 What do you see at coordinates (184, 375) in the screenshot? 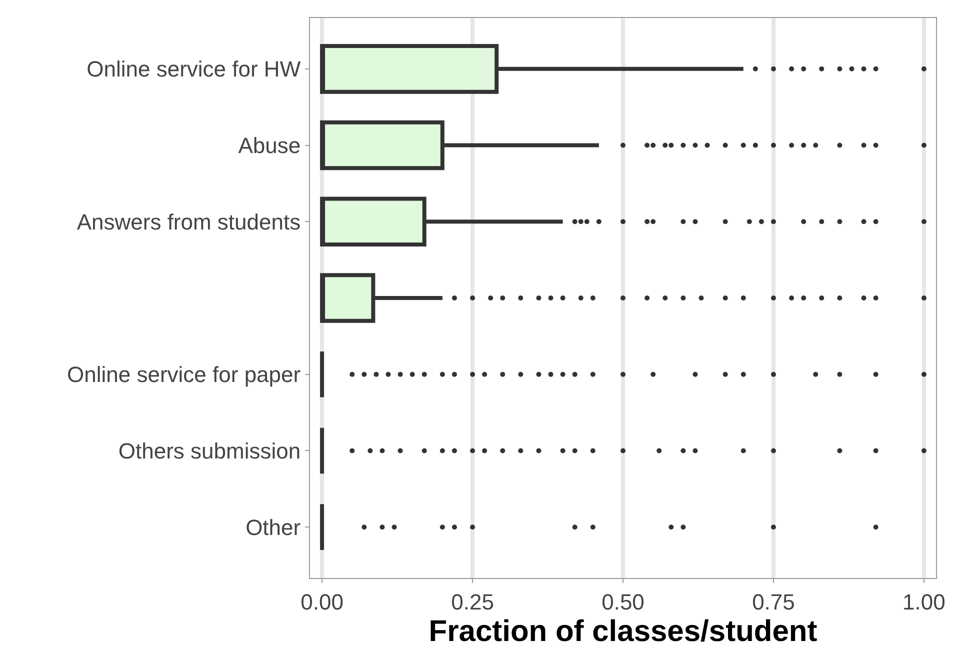
I see `y-tick-label: Online service for paper` at bounding box center [184, 375].